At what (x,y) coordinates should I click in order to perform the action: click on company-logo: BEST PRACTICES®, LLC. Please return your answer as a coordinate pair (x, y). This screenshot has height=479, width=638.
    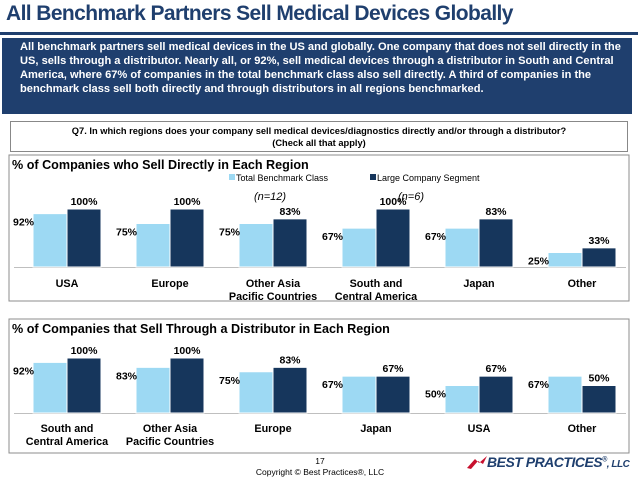
    Looking at the image, I should click on (558, 462).